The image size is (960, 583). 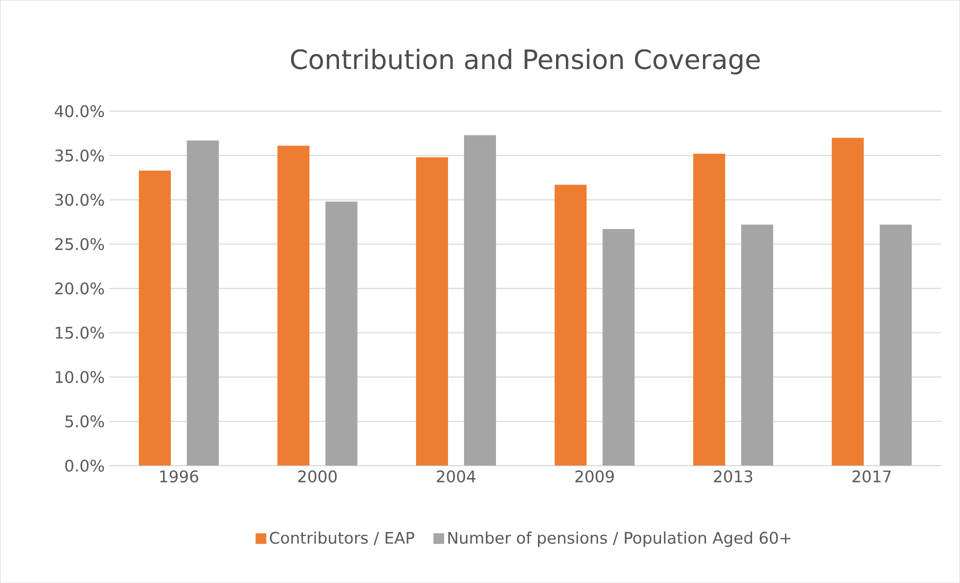 What do you see at coordinates (317, 476) in the screenshot?
I see `x-tick-label: 2000` at bounding box center [317, 476].